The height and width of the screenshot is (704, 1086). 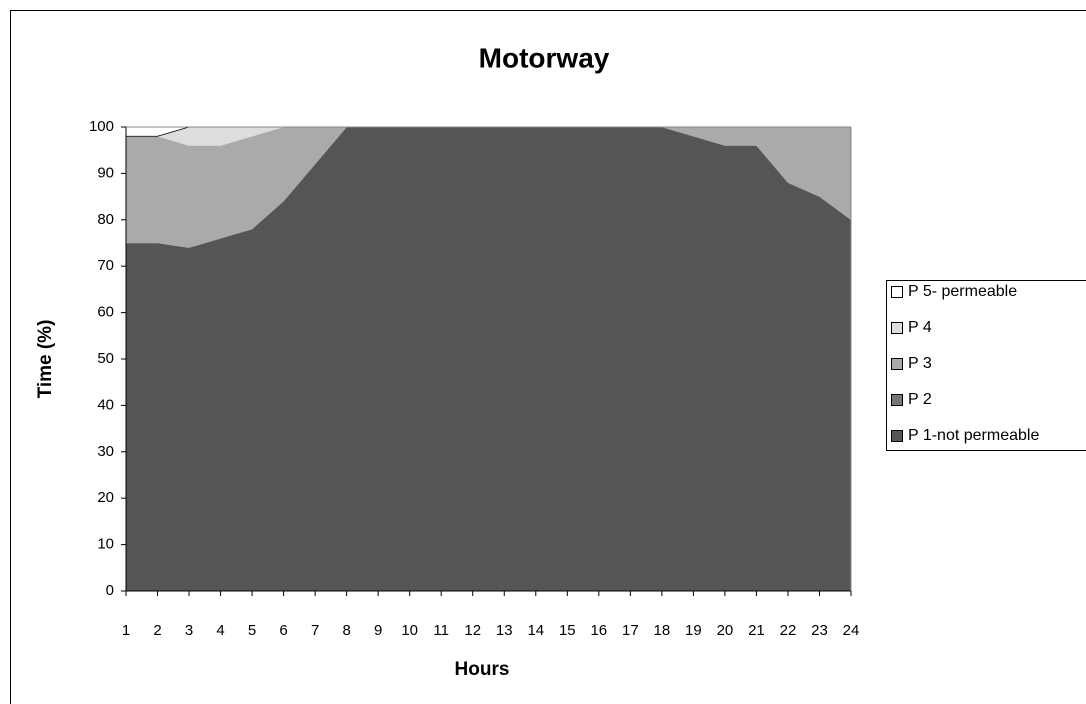 What do you see at coordinates (535, 630) in the screenshot?
I see `x-tick-label: 14` at bounding box center [535, 630].